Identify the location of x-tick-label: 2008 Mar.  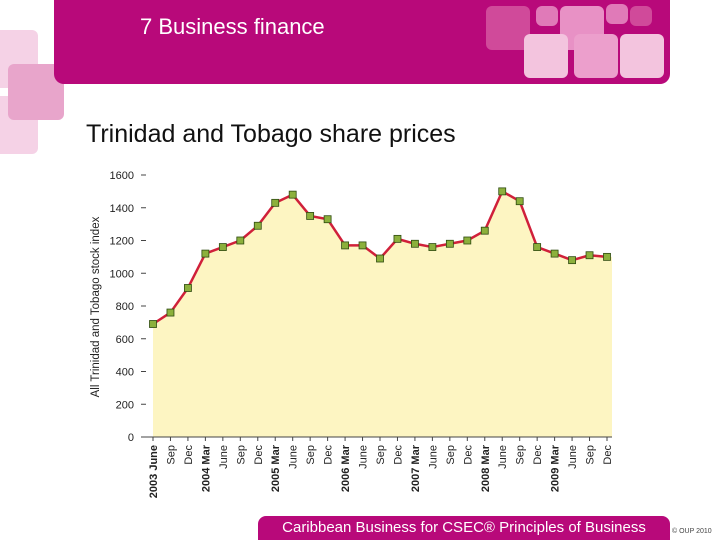
(486, 468).